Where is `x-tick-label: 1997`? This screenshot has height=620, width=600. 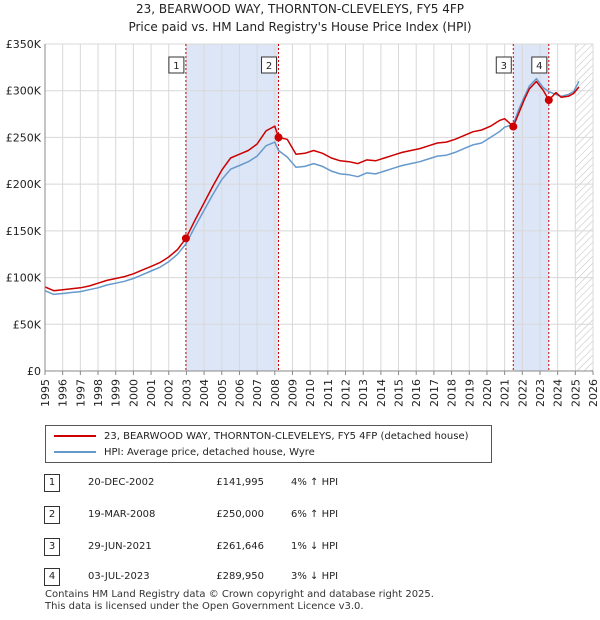 x-tick-label: 1997 is located at coordinates (80, 393).